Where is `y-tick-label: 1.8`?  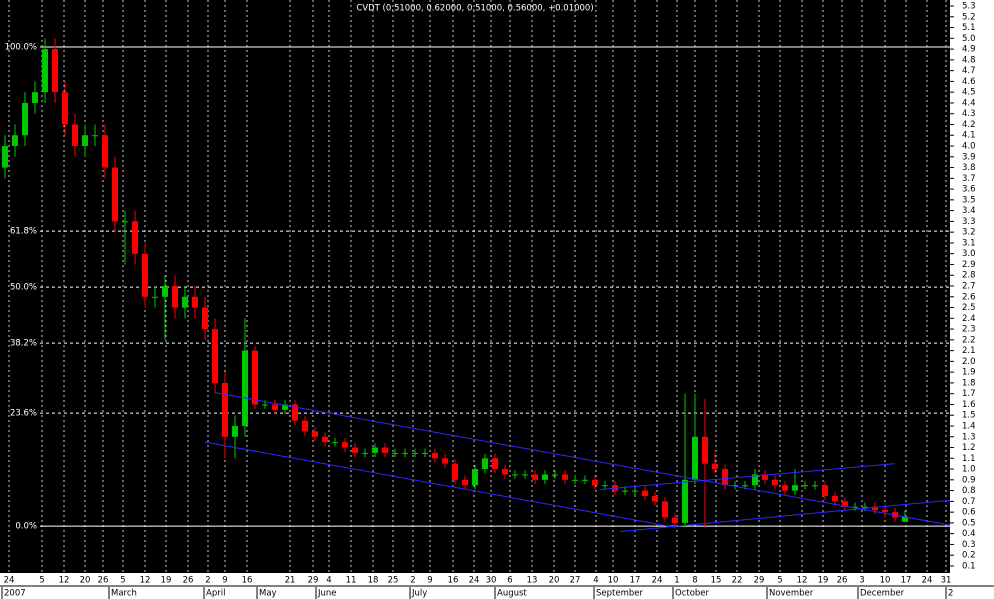 y-tick-label: 1.8 is located at coordinates (969, 383).